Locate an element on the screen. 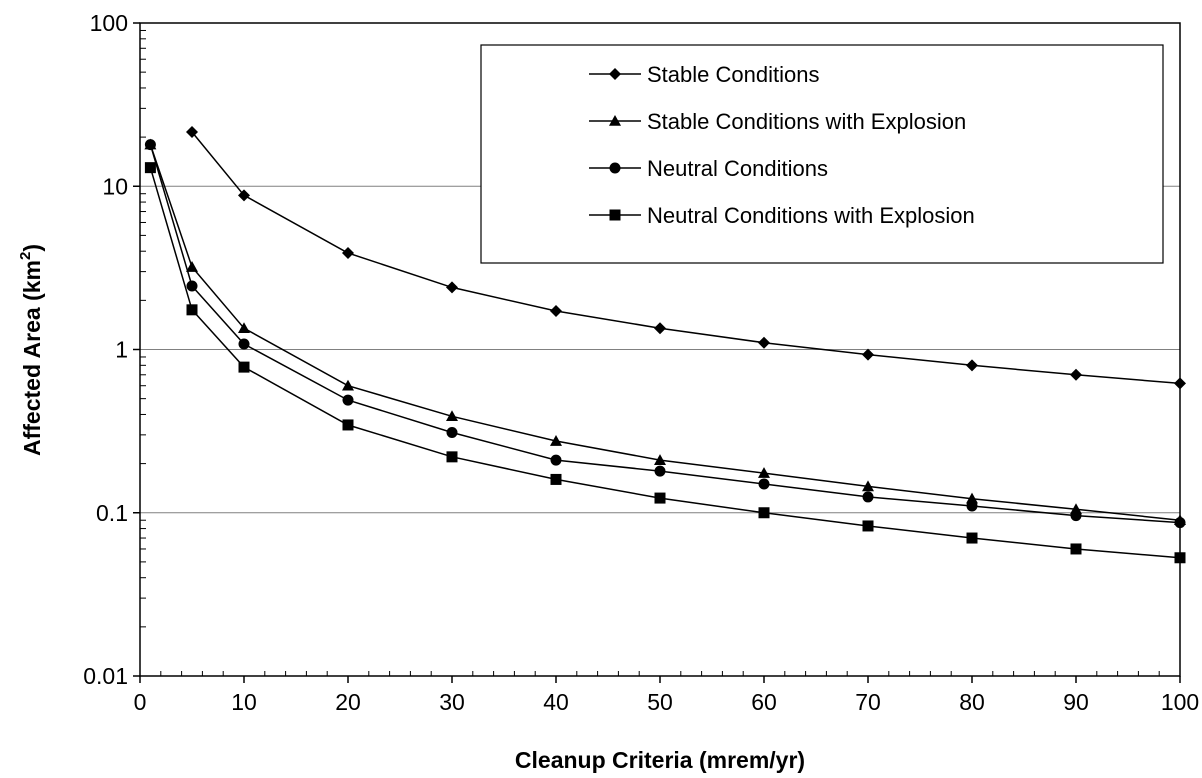  y-tick-label: 100 is located at coordinates (109, 23).